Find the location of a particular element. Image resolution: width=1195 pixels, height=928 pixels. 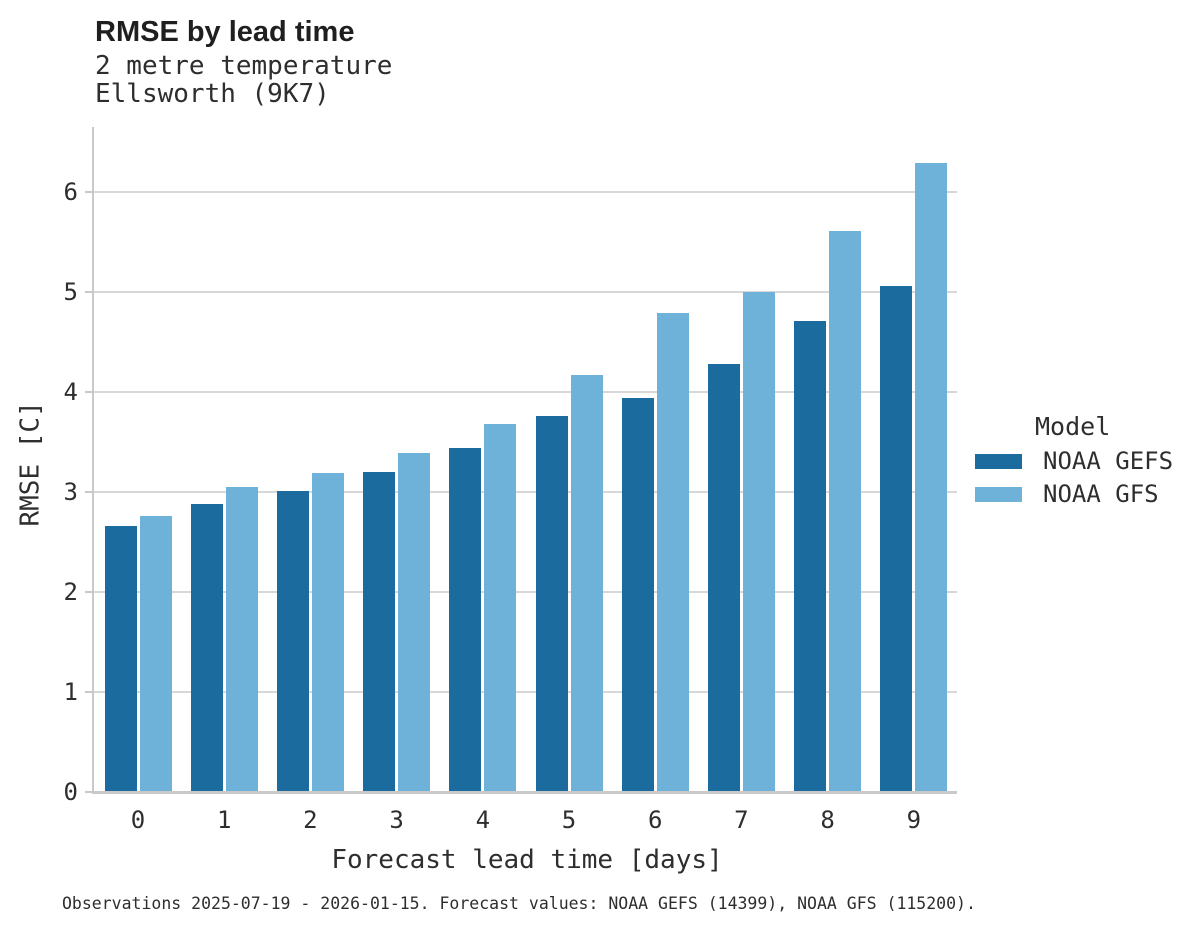

chart-title: RMSE by lead time is located at coordinates (225, 32).